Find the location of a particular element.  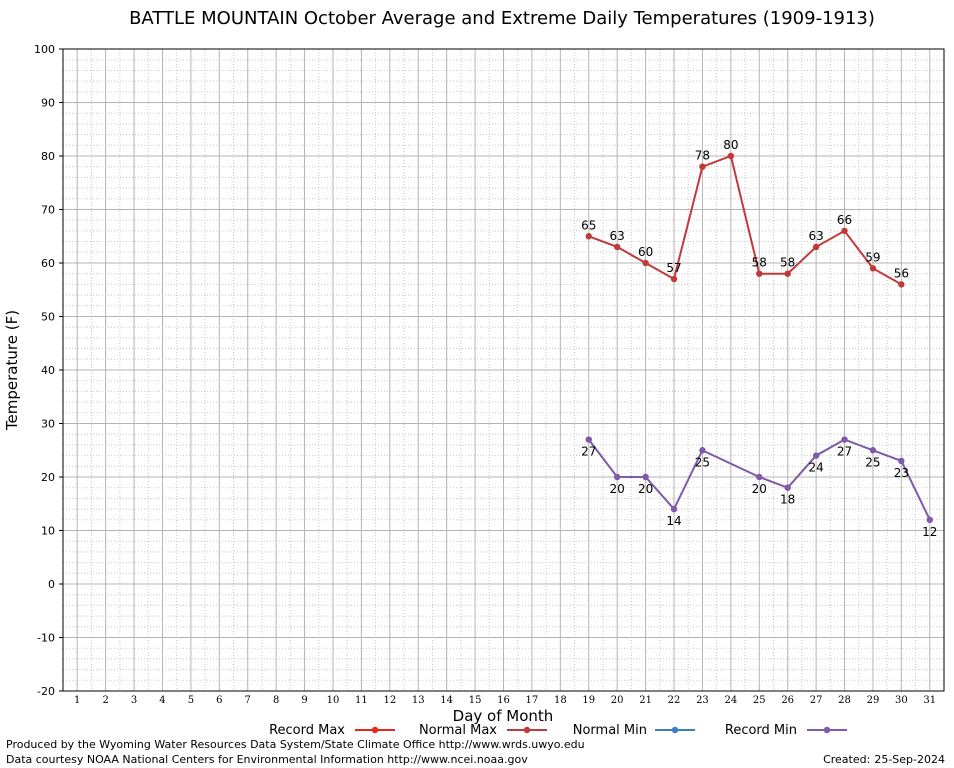

x-tick-label: 17 is located at coordinates (532, 700).